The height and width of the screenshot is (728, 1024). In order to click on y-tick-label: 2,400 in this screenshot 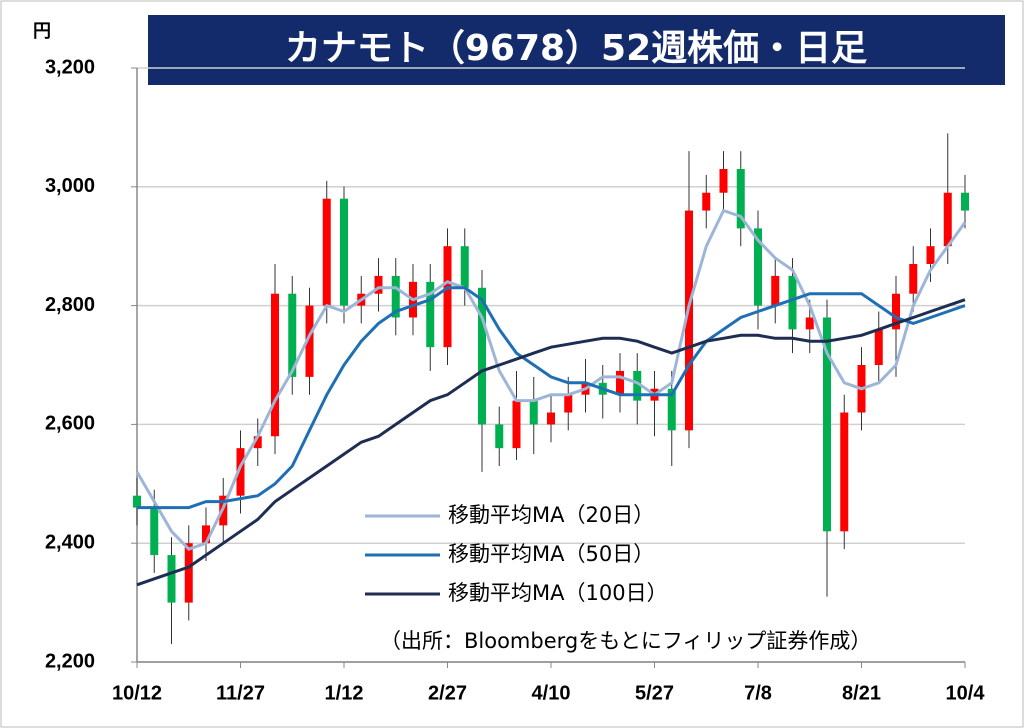, I will do `click(70, 542)`.